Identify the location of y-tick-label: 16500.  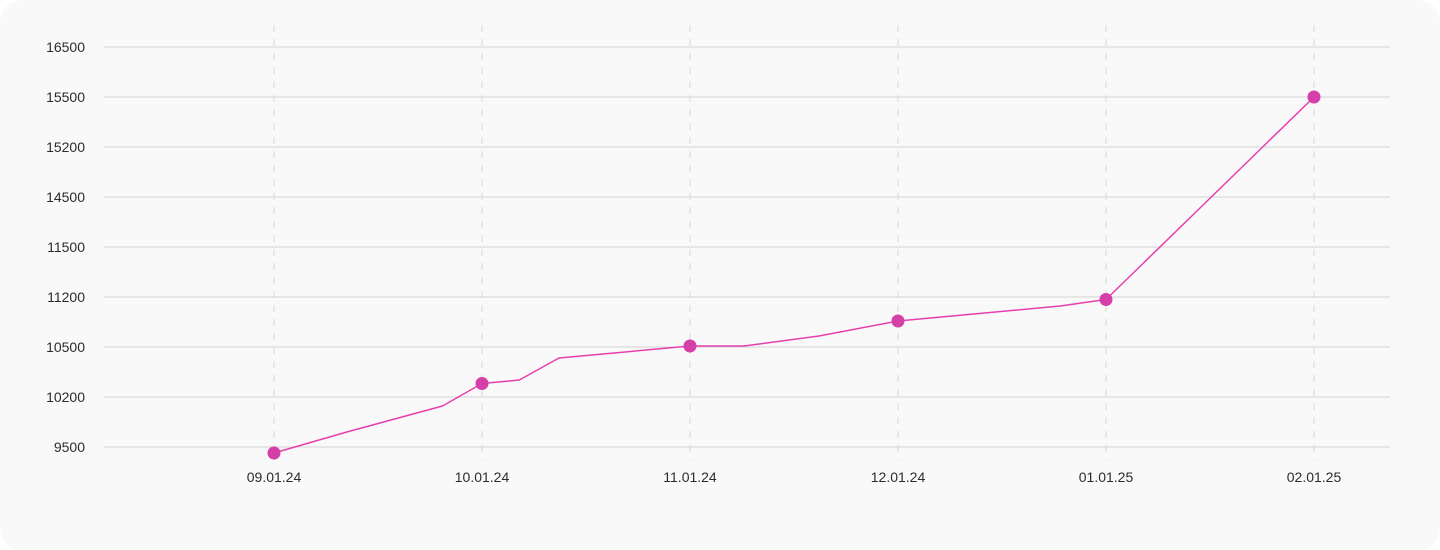
(65, 47).